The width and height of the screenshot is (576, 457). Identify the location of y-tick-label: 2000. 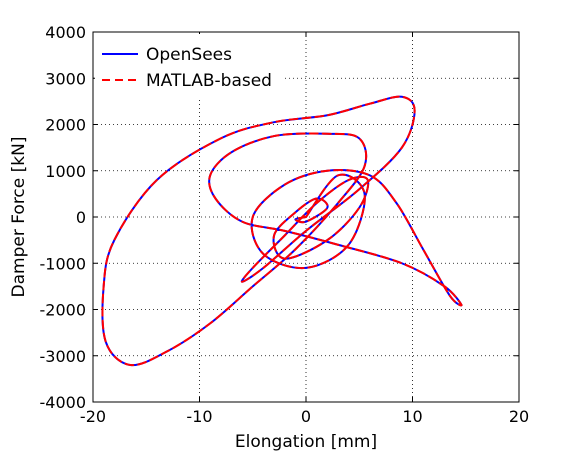
(65, 125).